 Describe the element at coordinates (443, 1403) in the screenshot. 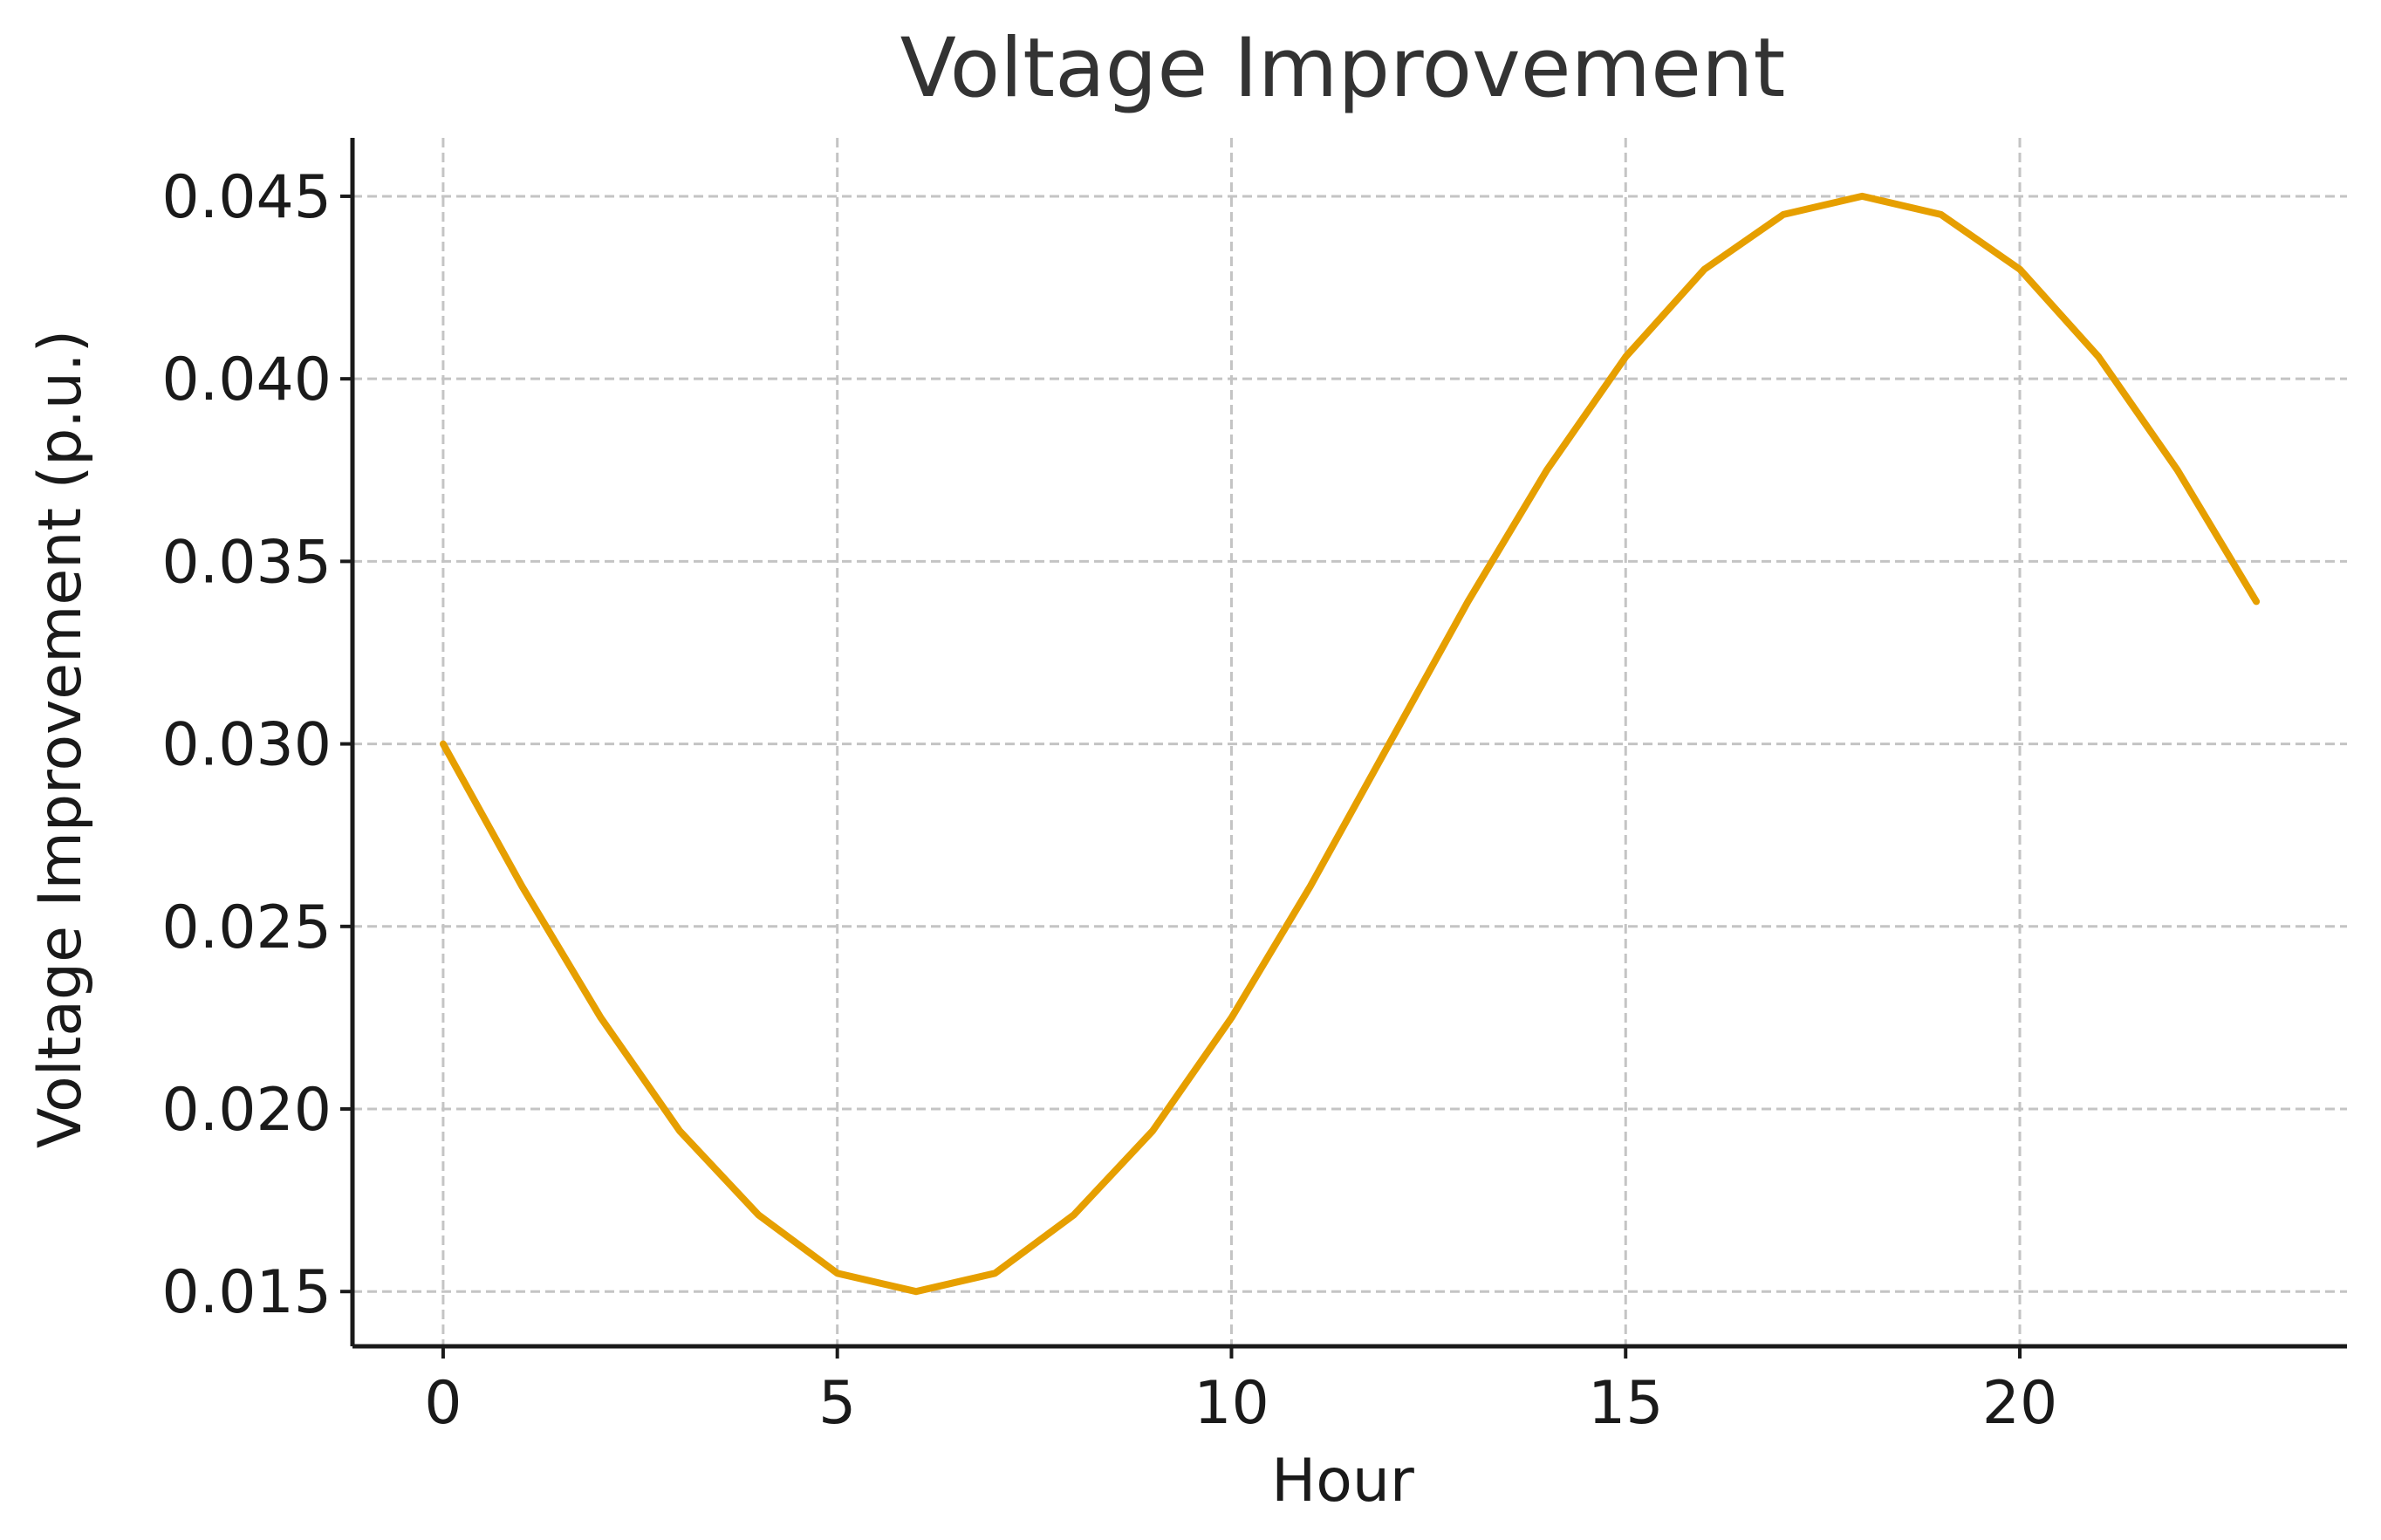

I see `x-tick-label: 0` at that location.